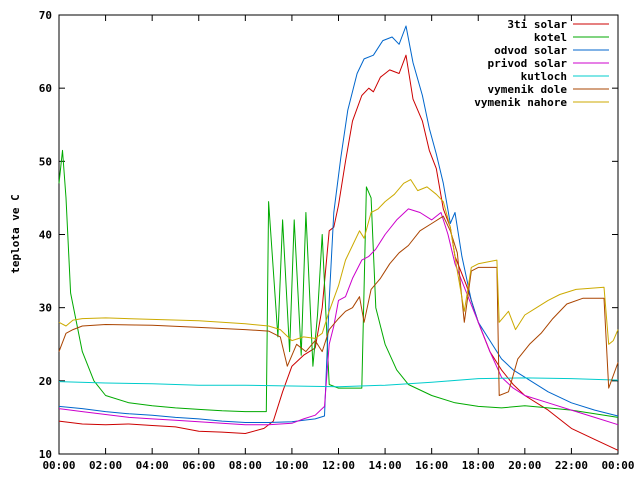 This screenshot has width=640, height=480. What do you see at coordinates (550, 37) in the screenshot?
I see `legend-label: kotel` at bounding box center [550, 37].